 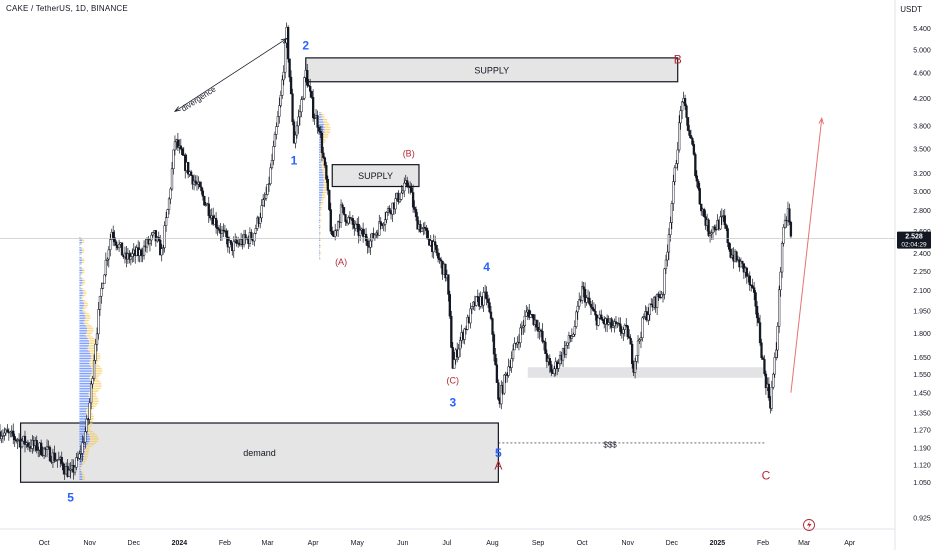 I want to click on x-tick-label: Nov, so click(x=89, y=543).